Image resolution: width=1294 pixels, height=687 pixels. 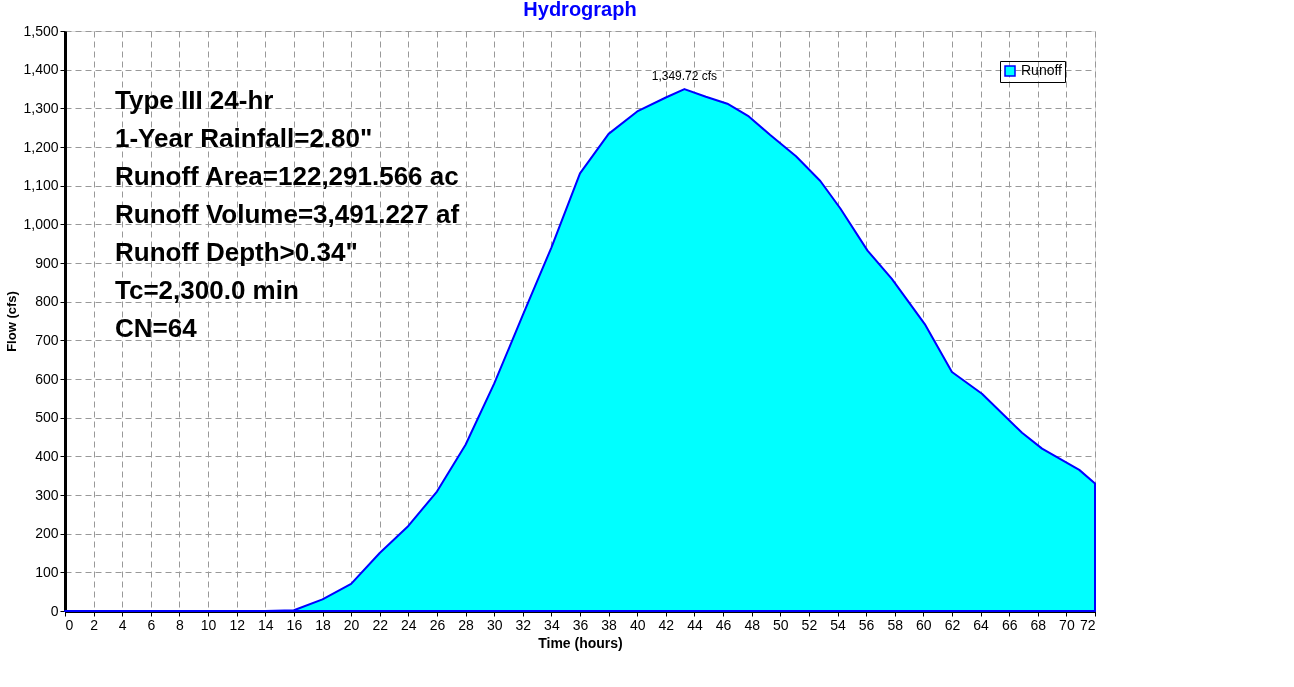 I want to click on x-tick-label: 36, so click(x=580, y=624).